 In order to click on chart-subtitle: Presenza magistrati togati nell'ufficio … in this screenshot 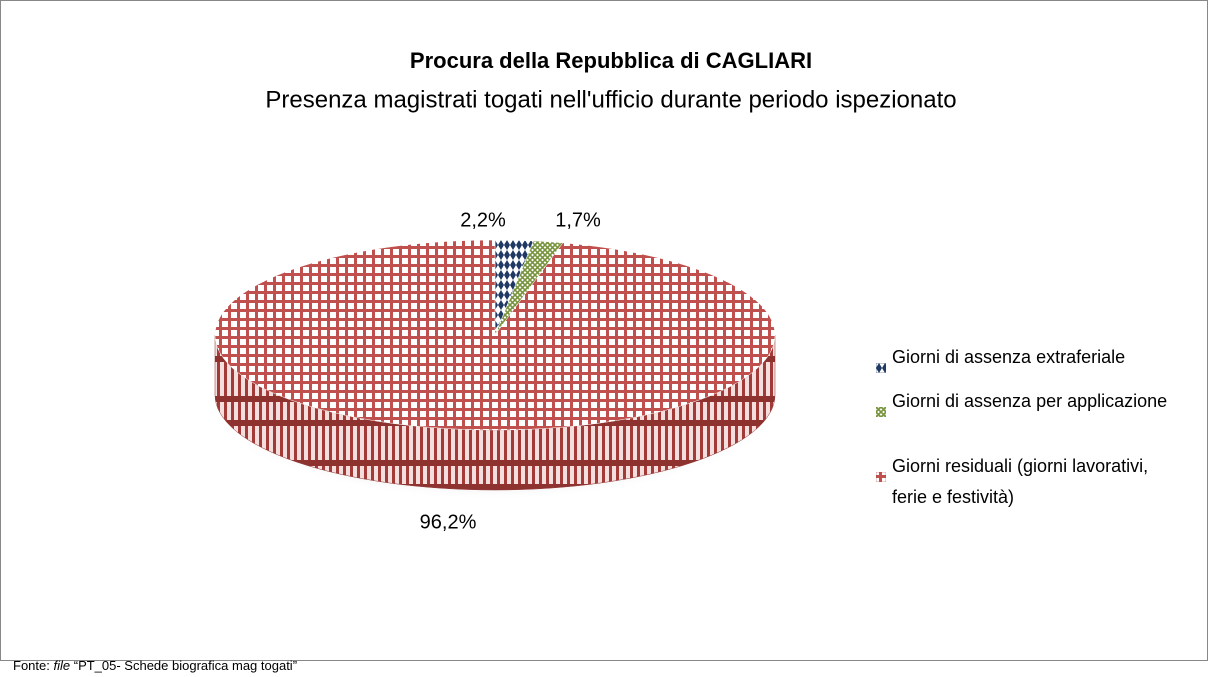, I will do `click(610, 99)`.